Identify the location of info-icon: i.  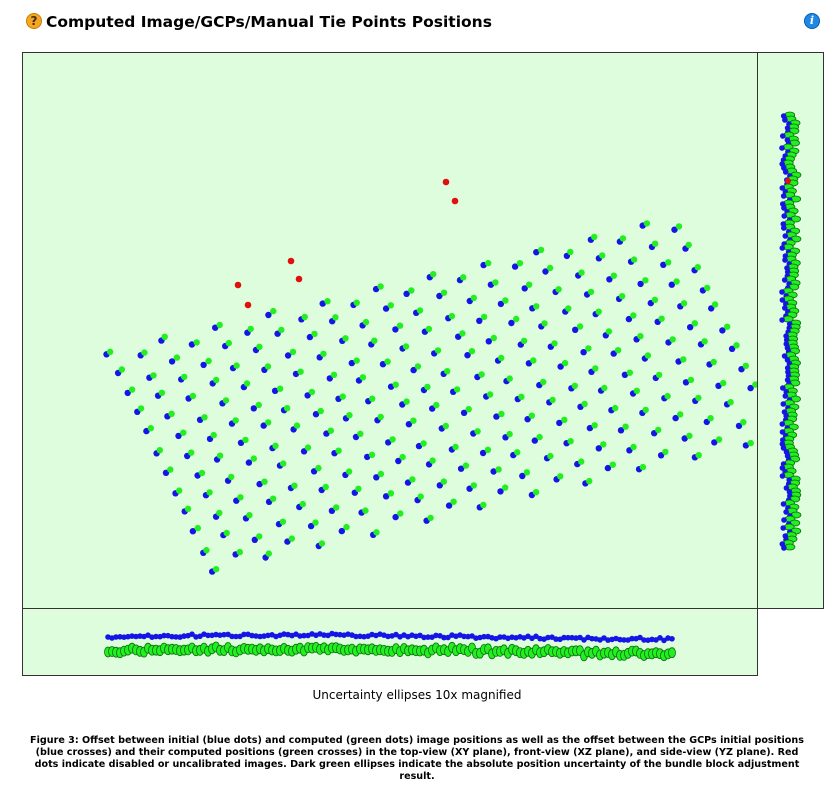
(812, 21).